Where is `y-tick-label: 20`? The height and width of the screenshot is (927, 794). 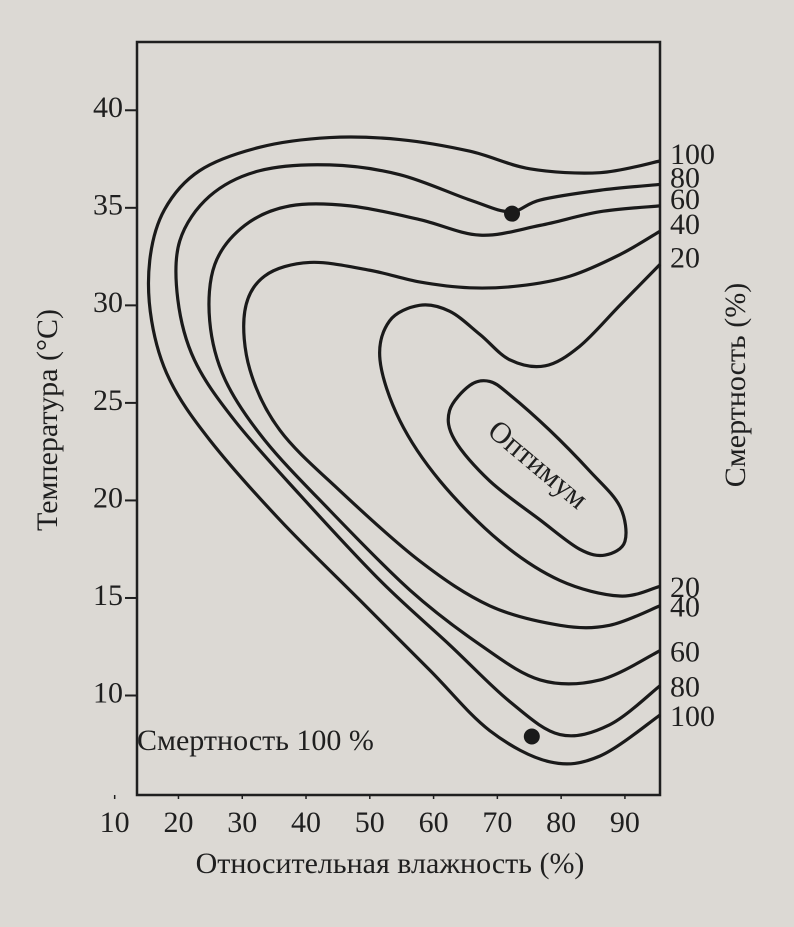 y-tick-label: 20 is located at coordinates (108, 497).